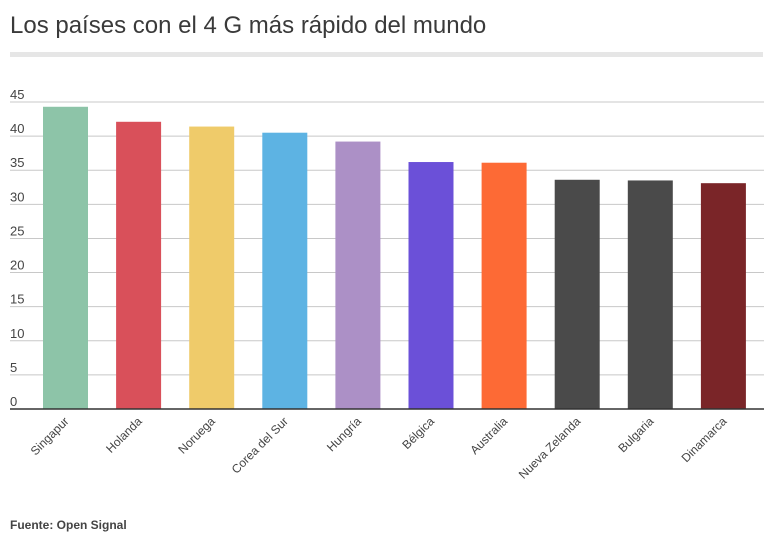 The width and height of the screenshot is (770, 539). I want to click on y-tick-label: 5, so click(13, 367).